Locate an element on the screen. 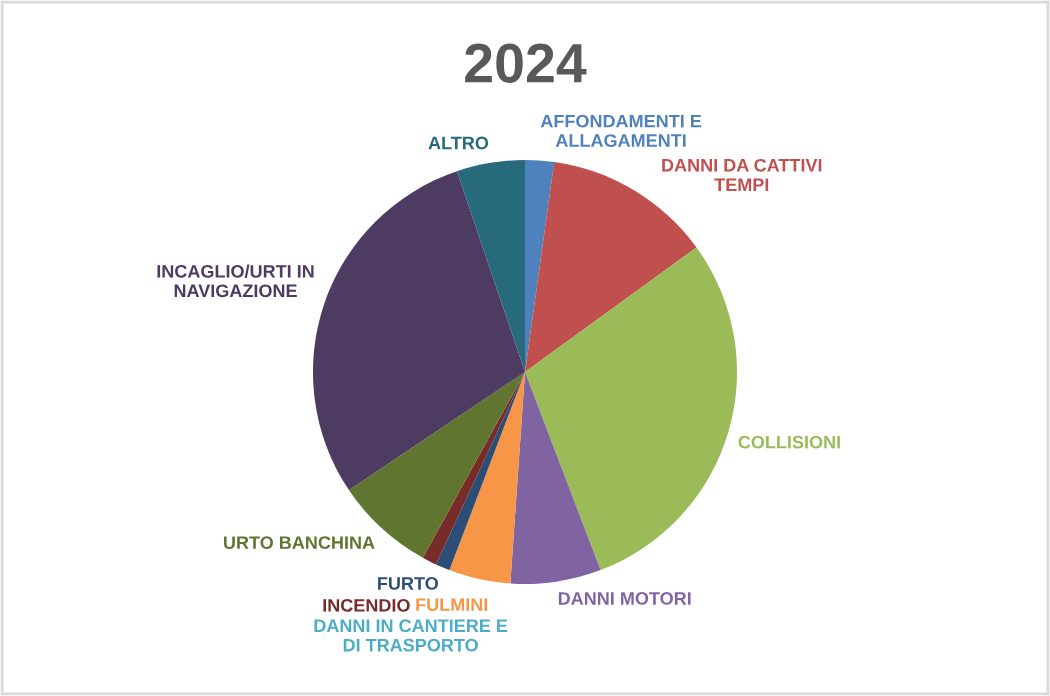 This screenshot has width=1050, height=696. category-label: DANNI IN CANTIERE E DI TRASPORTO is located at coordinates (411, 635).